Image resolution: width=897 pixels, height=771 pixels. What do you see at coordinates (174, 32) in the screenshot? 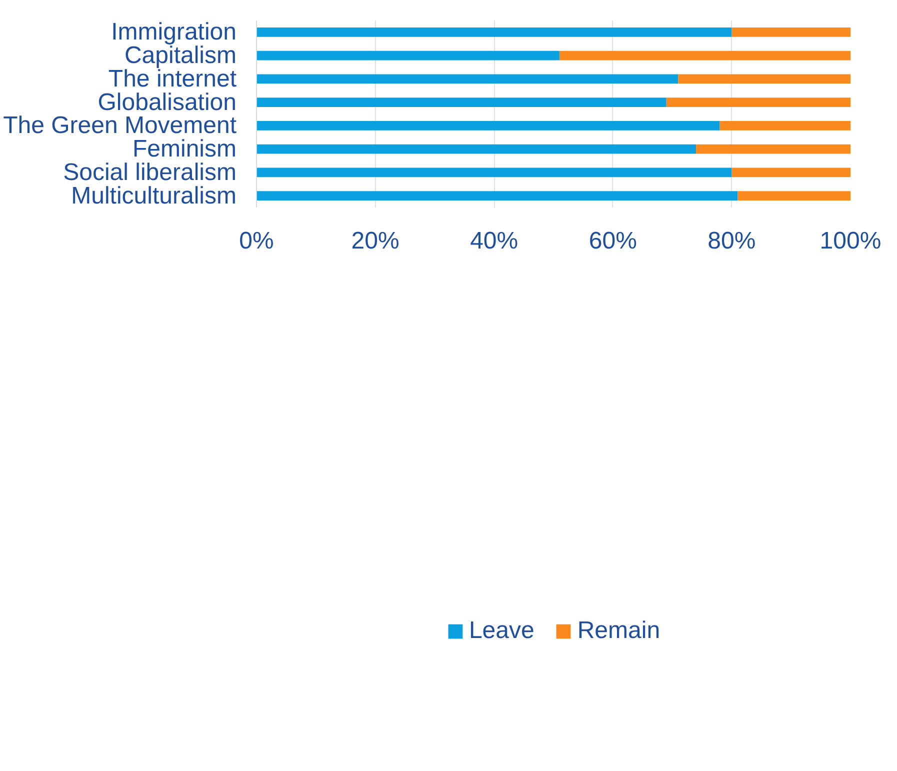
I see `y-tick-label: Immigration` at bounding box center [174, 32].